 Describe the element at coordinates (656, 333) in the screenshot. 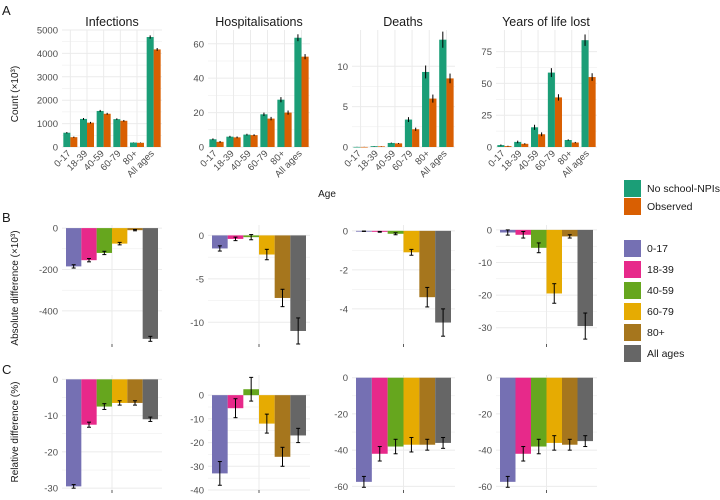

I see `legend-label-80plus: 80+` at that location.